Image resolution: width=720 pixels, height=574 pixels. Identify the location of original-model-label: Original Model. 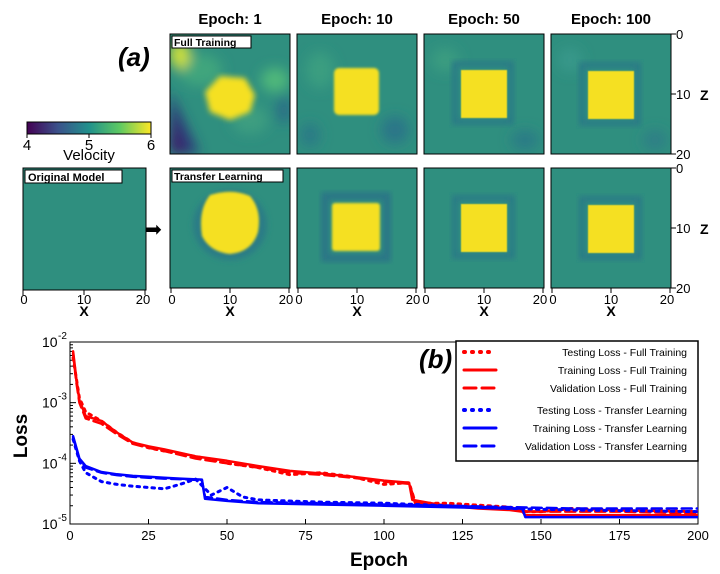
(66, 178).